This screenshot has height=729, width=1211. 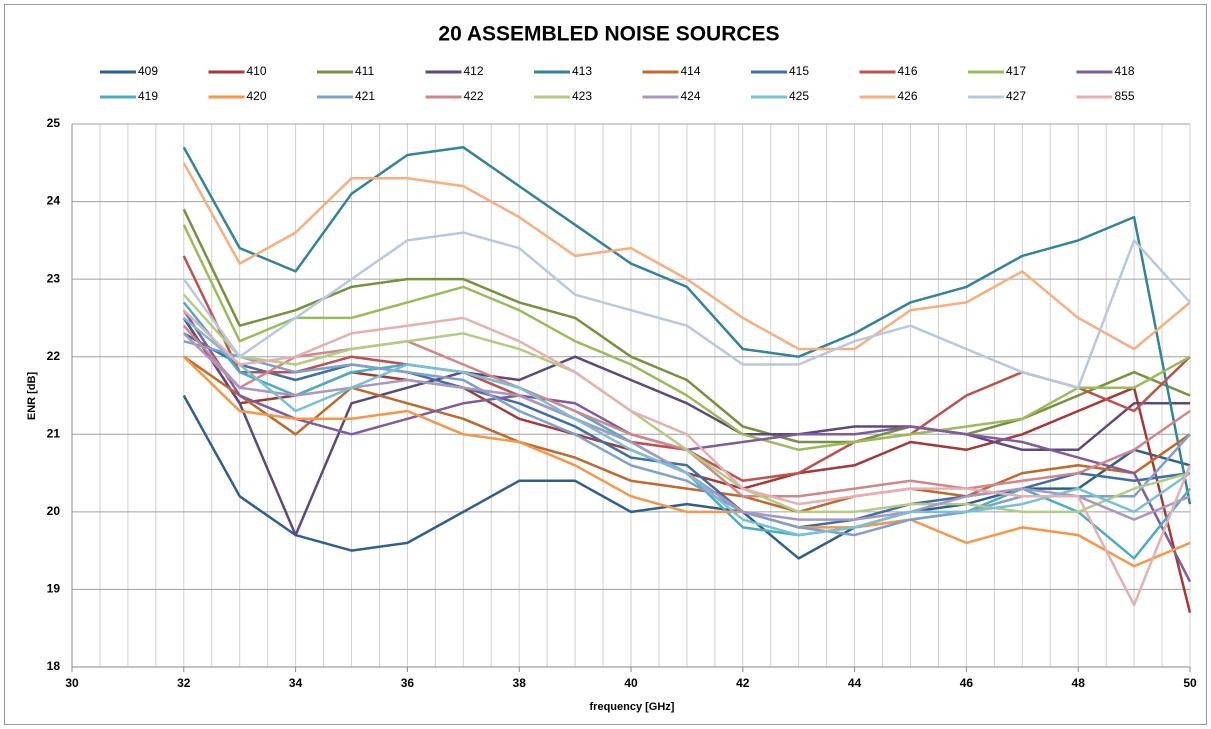 I want to click on x-tick-label: 40, so click(x=631, y=683).